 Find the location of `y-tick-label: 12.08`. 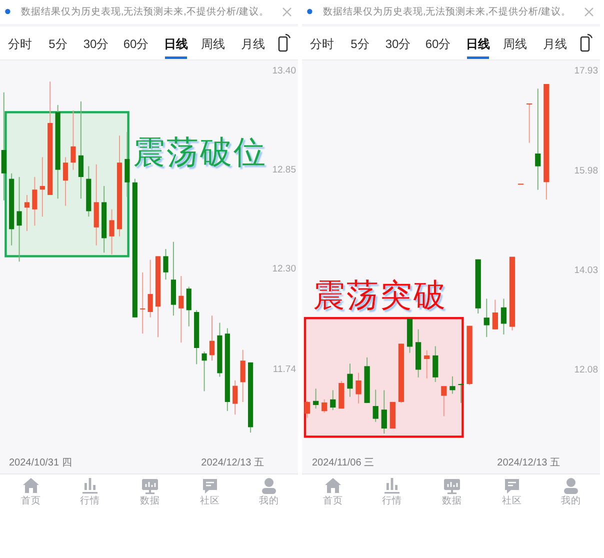

y-tick-label: 12.08 is located at coordinates (586, 370).